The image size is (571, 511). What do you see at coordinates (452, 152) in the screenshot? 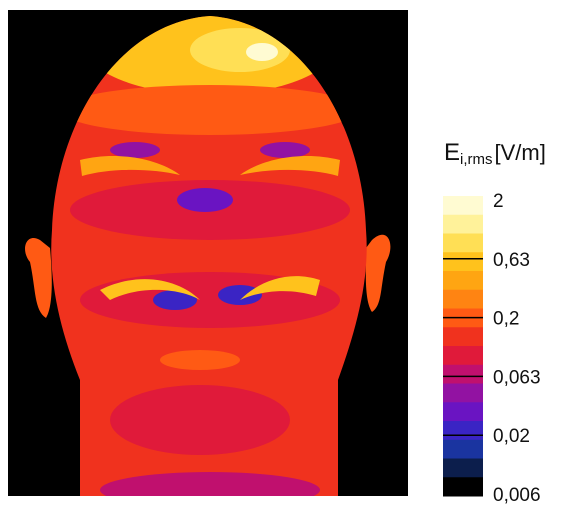
I see `title-main: E` at bounding box center [452, 152].